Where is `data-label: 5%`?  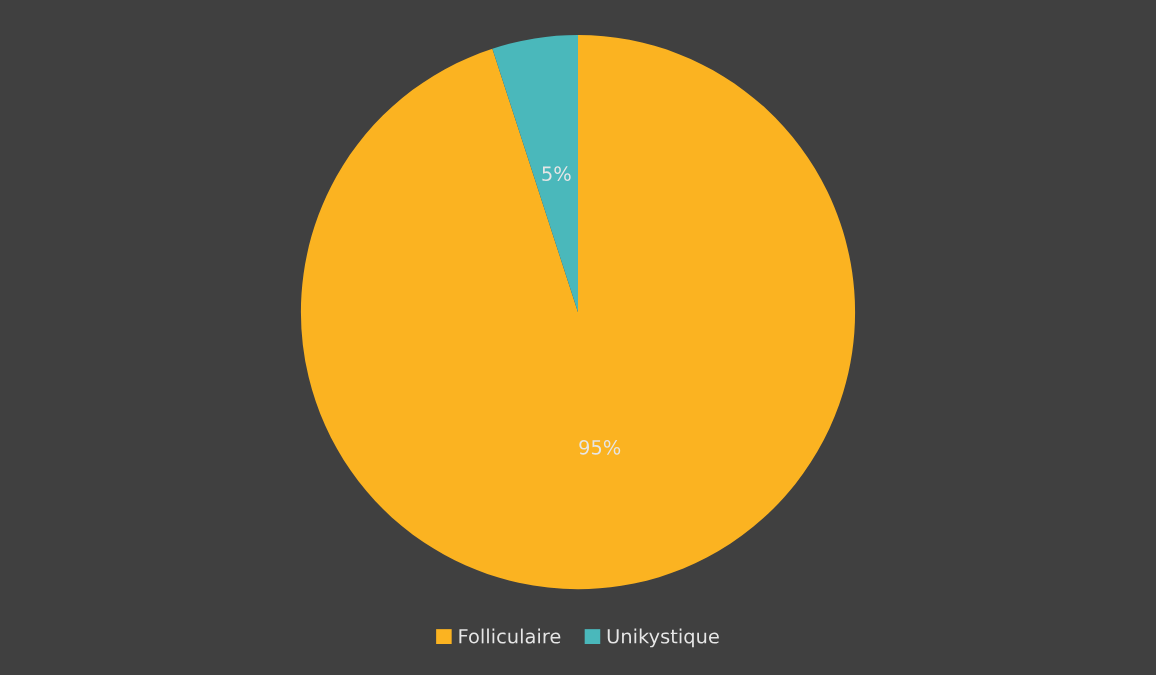
data-label: 5% is located at coordinates (556, 173).